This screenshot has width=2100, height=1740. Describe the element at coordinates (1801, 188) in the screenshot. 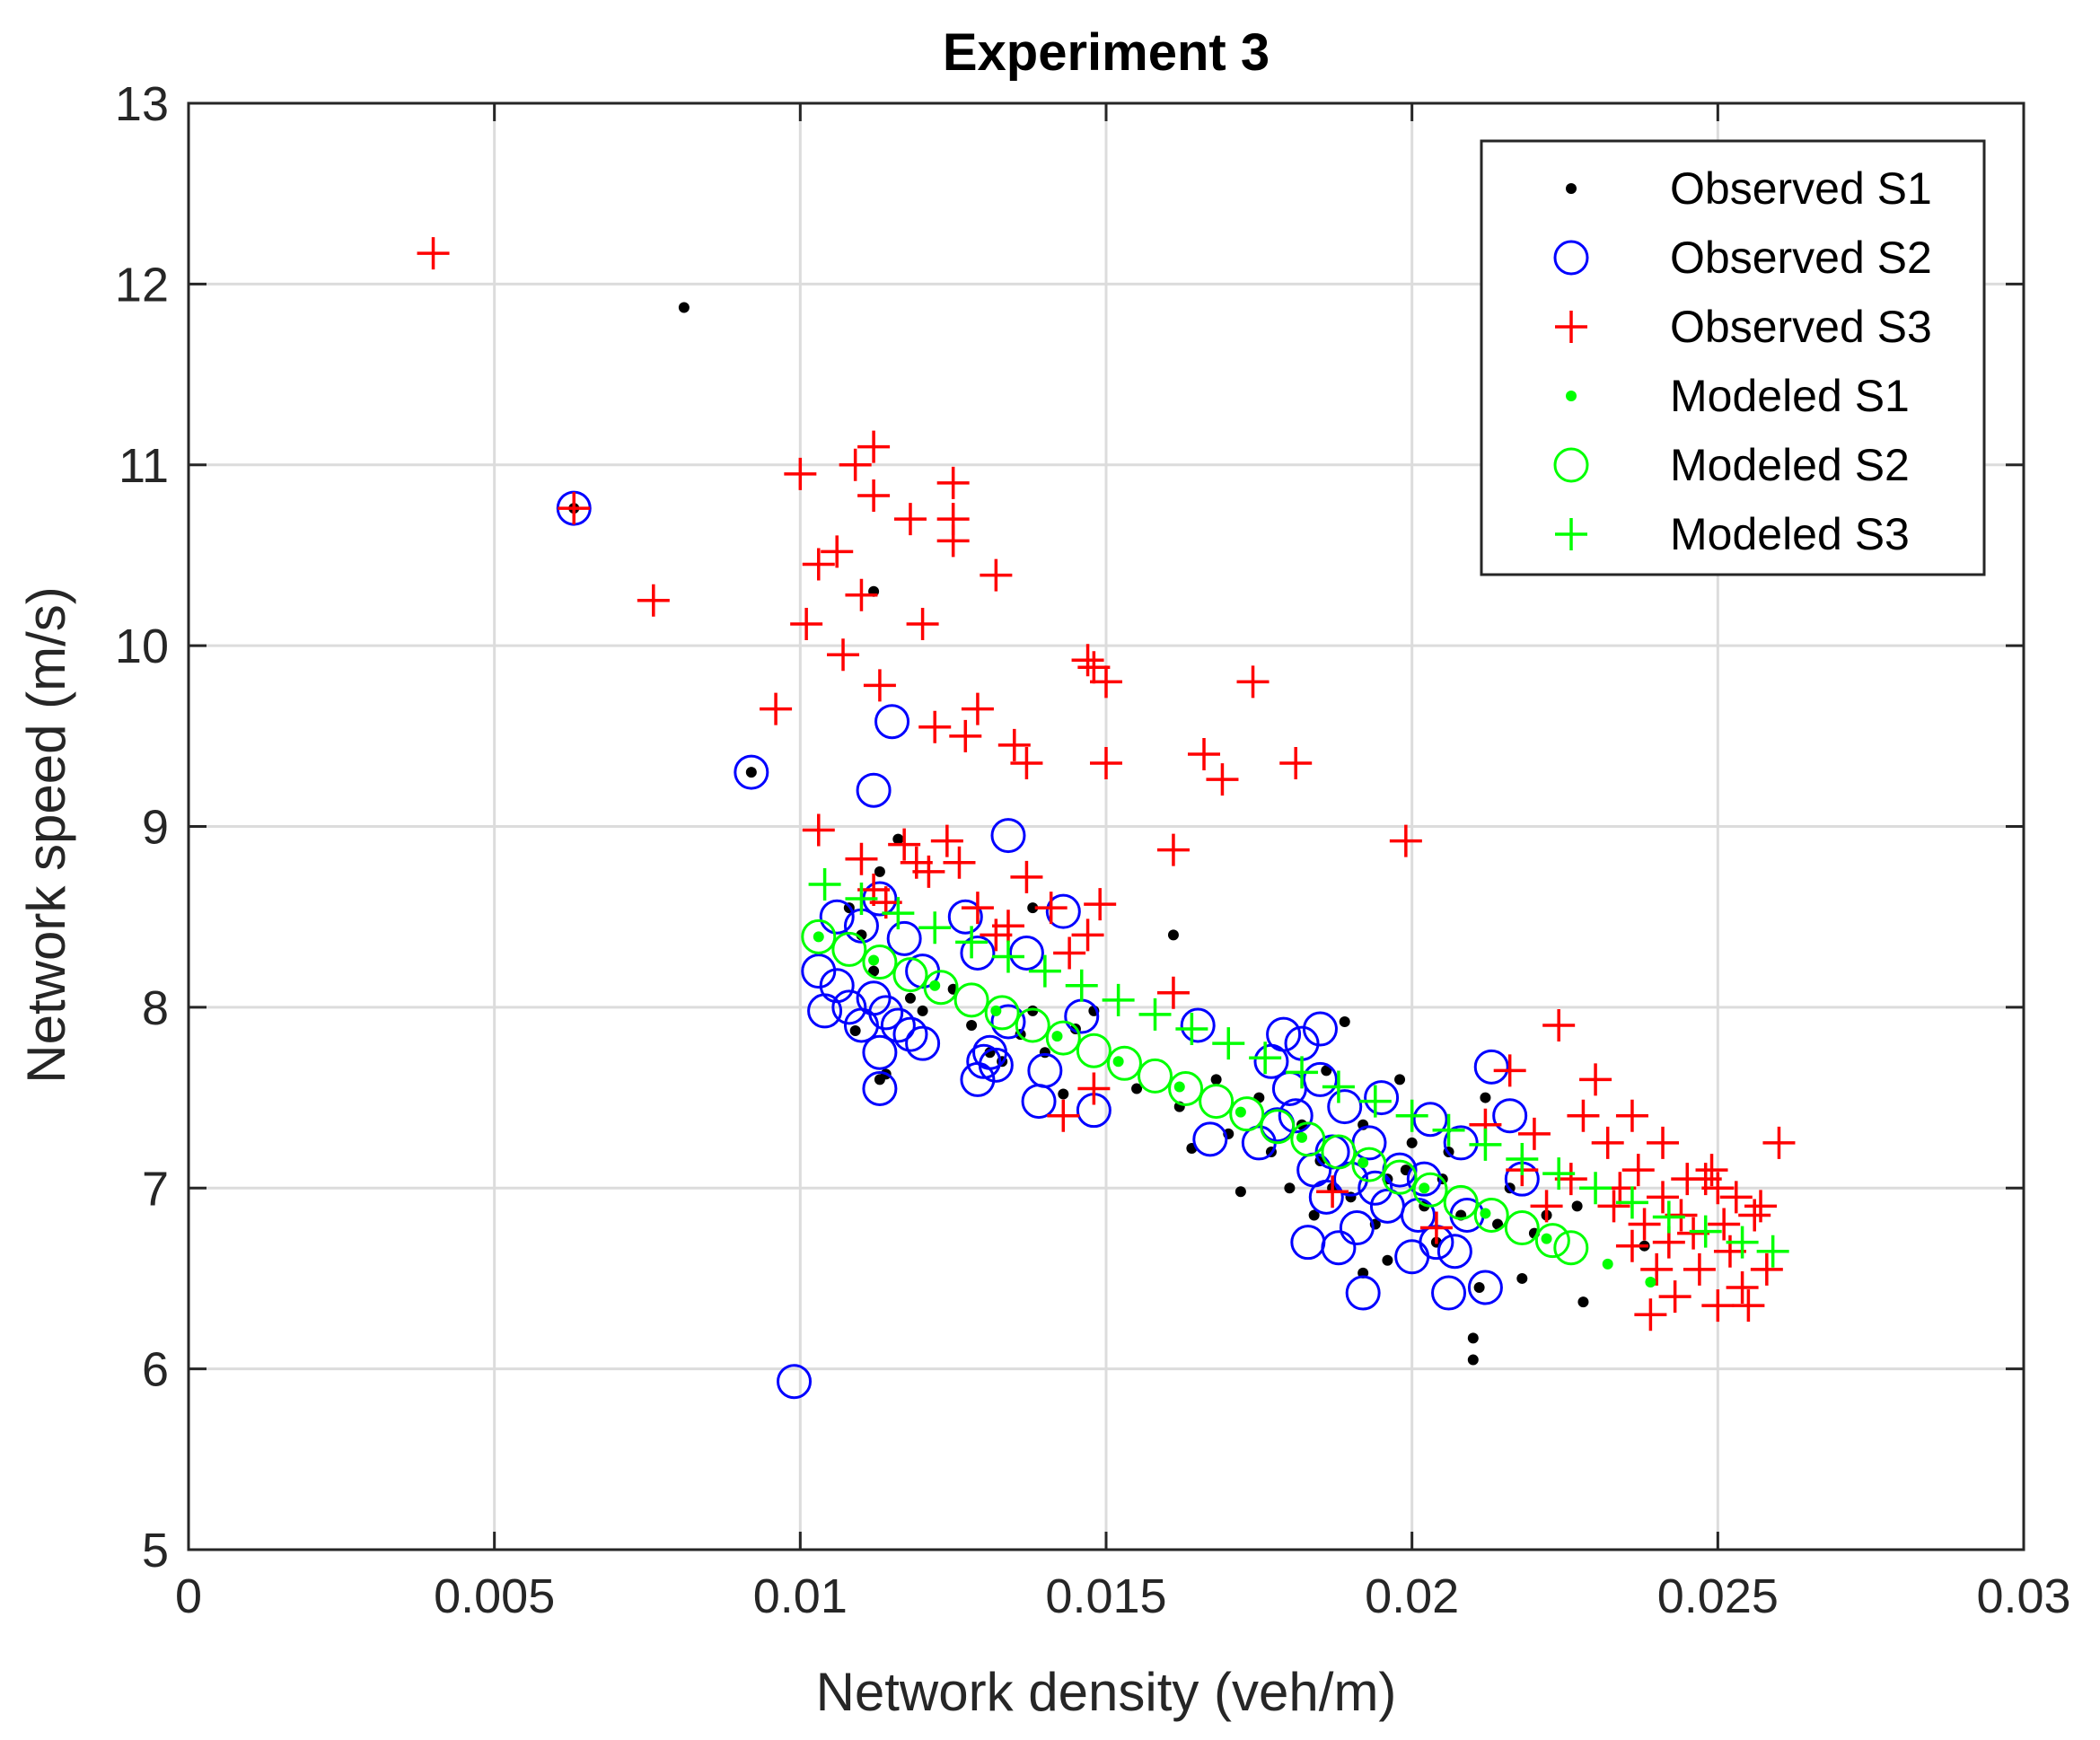

I see `legend-label-observed-s1: Observed S1` at that location.